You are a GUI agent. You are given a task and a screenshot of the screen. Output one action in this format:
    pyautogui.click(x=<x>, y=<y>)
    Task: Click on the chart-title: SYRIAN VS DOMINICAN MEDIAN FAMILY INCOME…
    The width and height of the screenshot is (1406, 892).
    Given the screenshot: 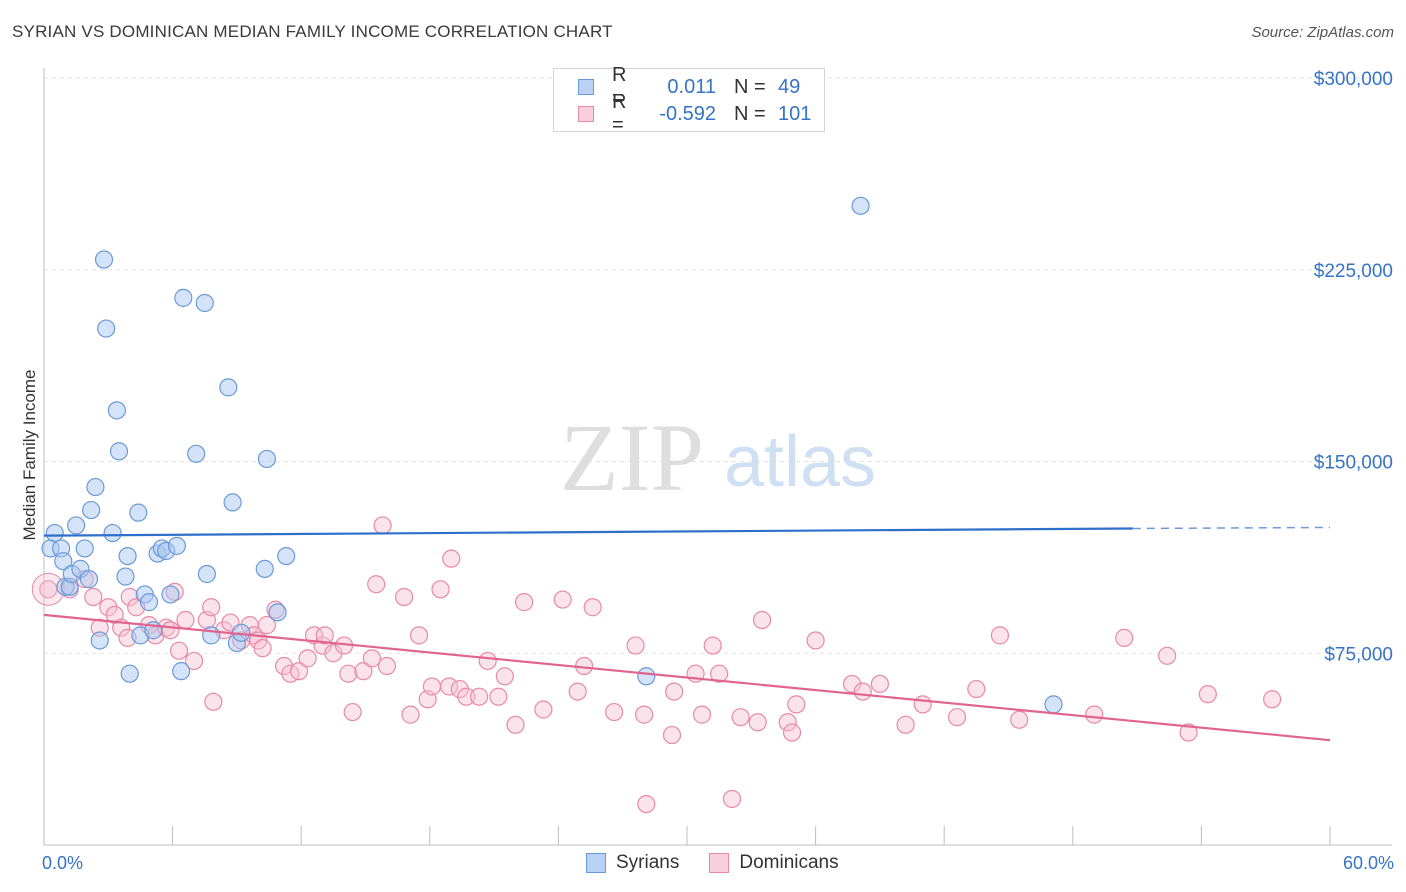 What is the action you would take?
    pyautogui.click(x=312, y=31)
    